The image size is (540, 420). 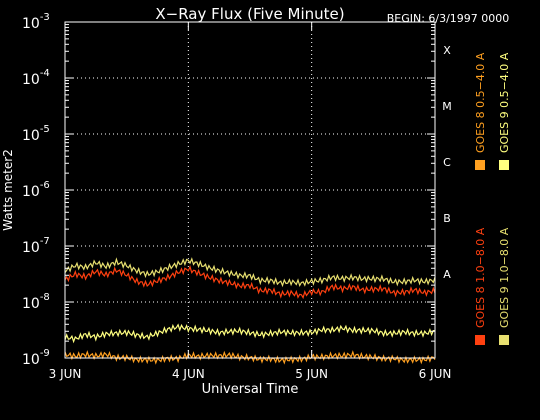 I want to click on x-tick-label: 6 JUN, so click(x=435, y=374).